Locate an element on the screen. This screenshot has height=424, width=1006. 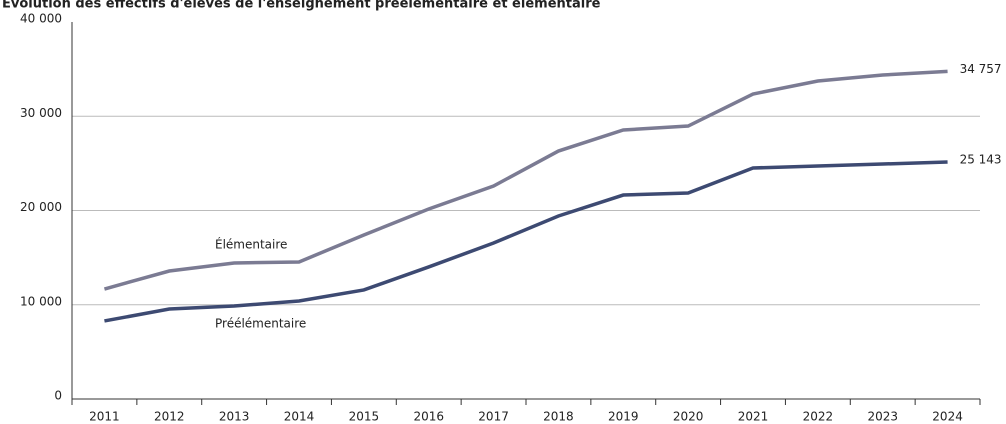
x-tick-label: 2014 is located at coordinates (299, 417).